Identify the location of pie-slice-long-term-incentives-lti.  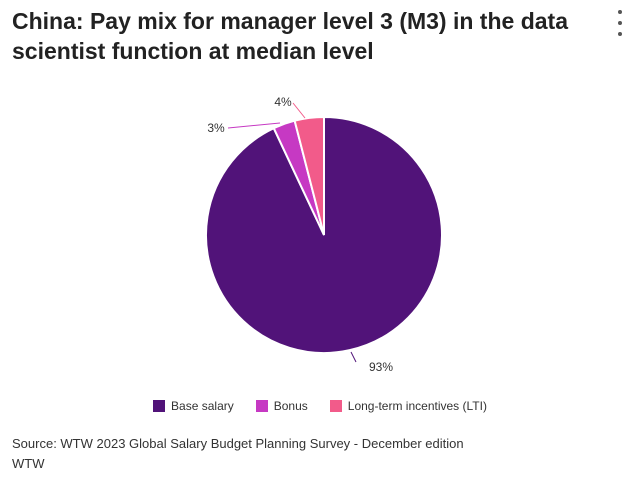
(309, 175).